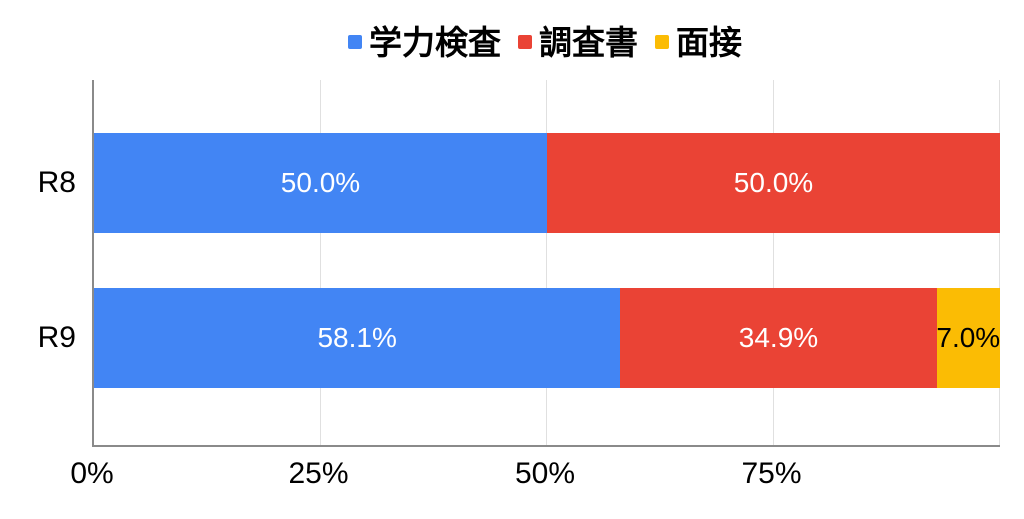 The height and width of the screenshot is (519, 1024). Describe the element at coordinates (709, 42) in the screenshot. I see `legend-label: 面接` at that location.